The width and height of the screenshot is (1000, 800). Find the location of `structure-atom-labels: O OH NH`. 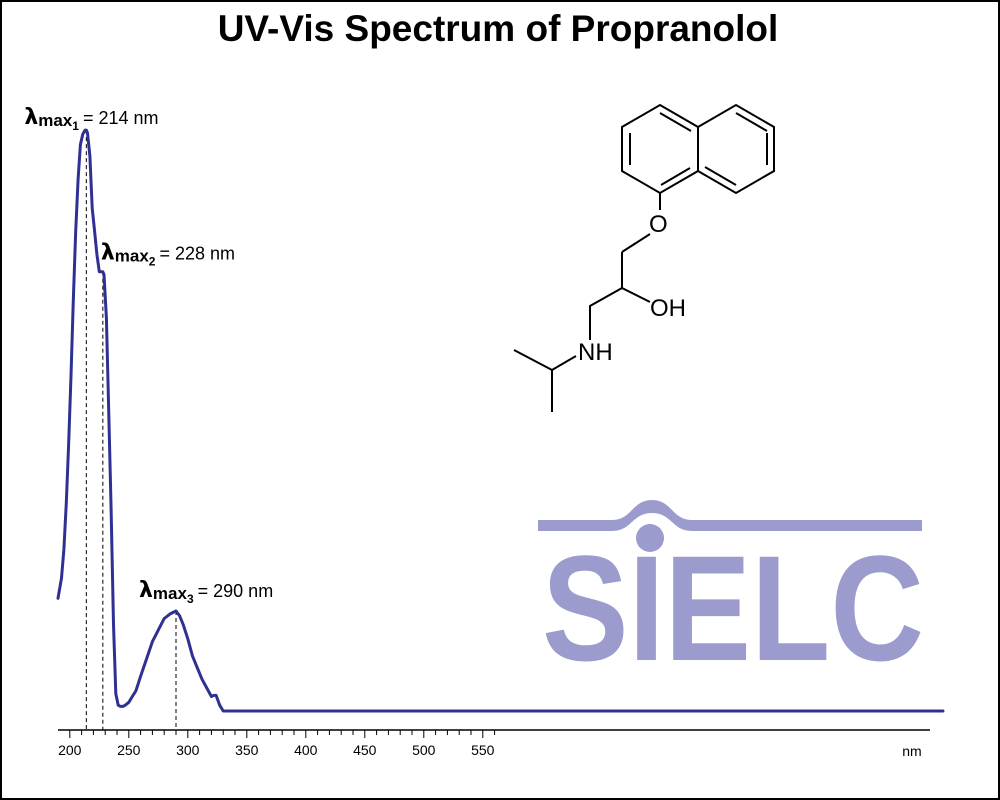

structure-atom-labels: O OH NH is located at coordinates (632, 288).